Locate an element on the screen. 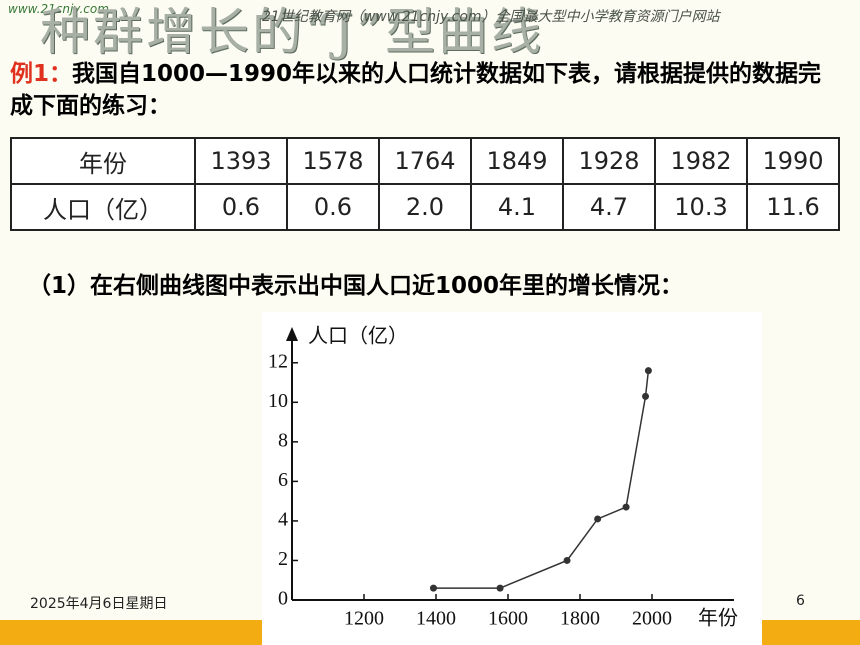 Image resolution: width=860 pixels, height=645 pixels. table-cell: 2.0 is located at coordinates (425, 207).